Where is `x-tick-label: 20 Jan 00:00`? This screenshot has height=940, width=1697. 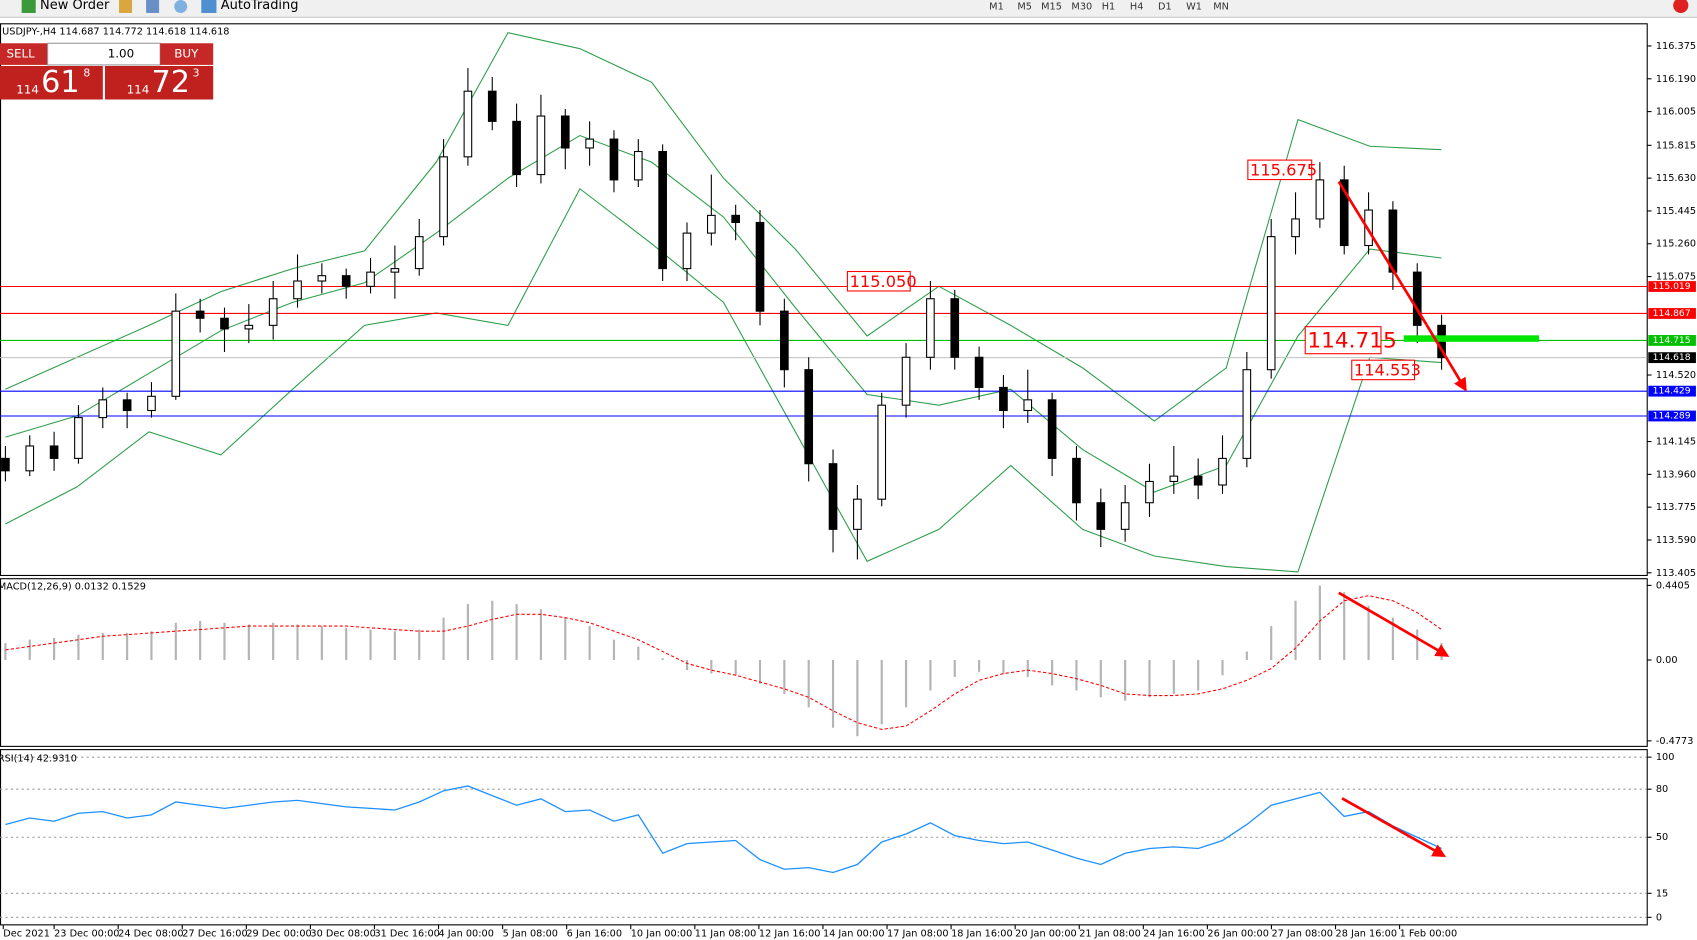
x-tick-label: 20 Jan 00:00 is located at coordinates (1046, 934).